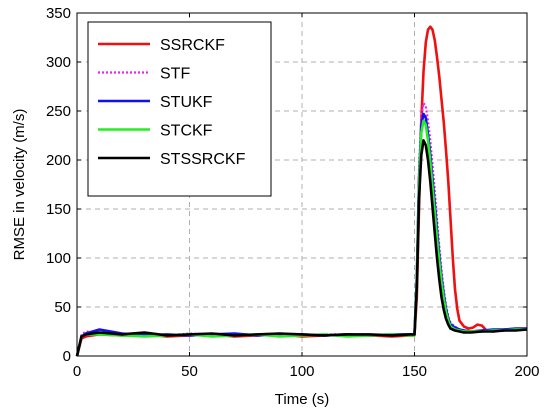 The height and width of the screenshot is (418, 550). Describe the element at coordinates (58, 62) in the screenshot. I see `y-tick-label: 300` at that location.